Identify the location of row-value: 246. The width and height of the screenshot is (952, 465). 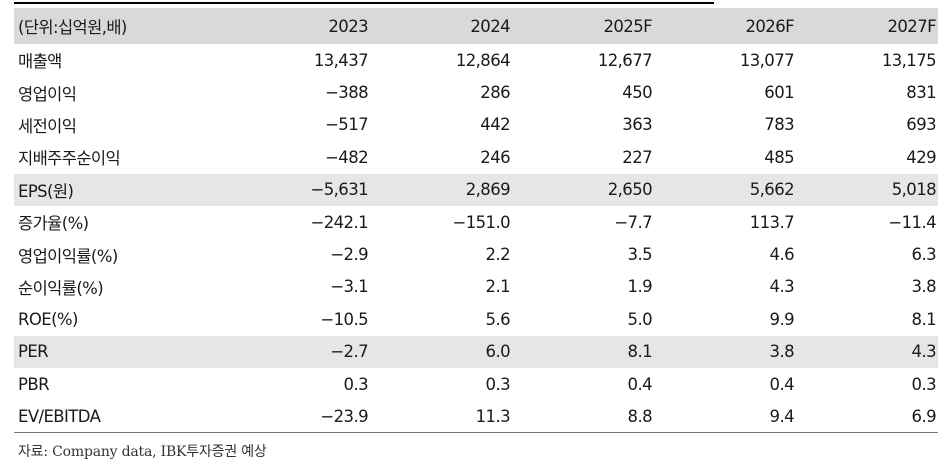
(495, 157).